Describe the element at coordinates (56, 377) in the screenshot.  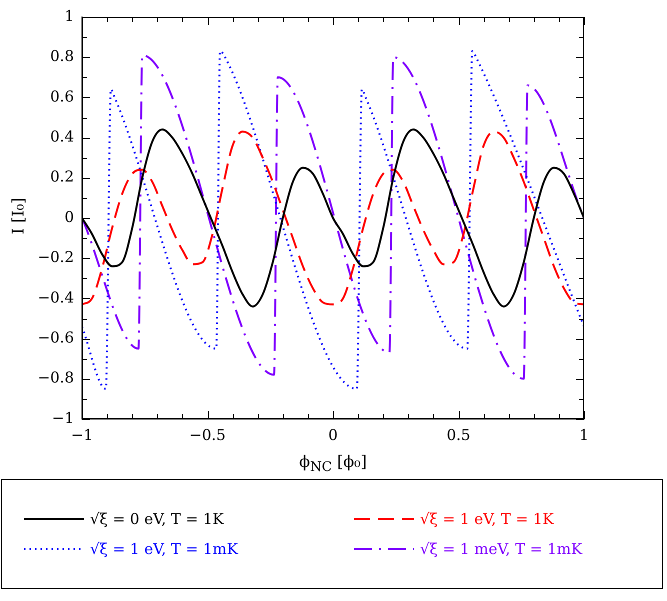
I see `y-tick-label: −0.8` at that location.